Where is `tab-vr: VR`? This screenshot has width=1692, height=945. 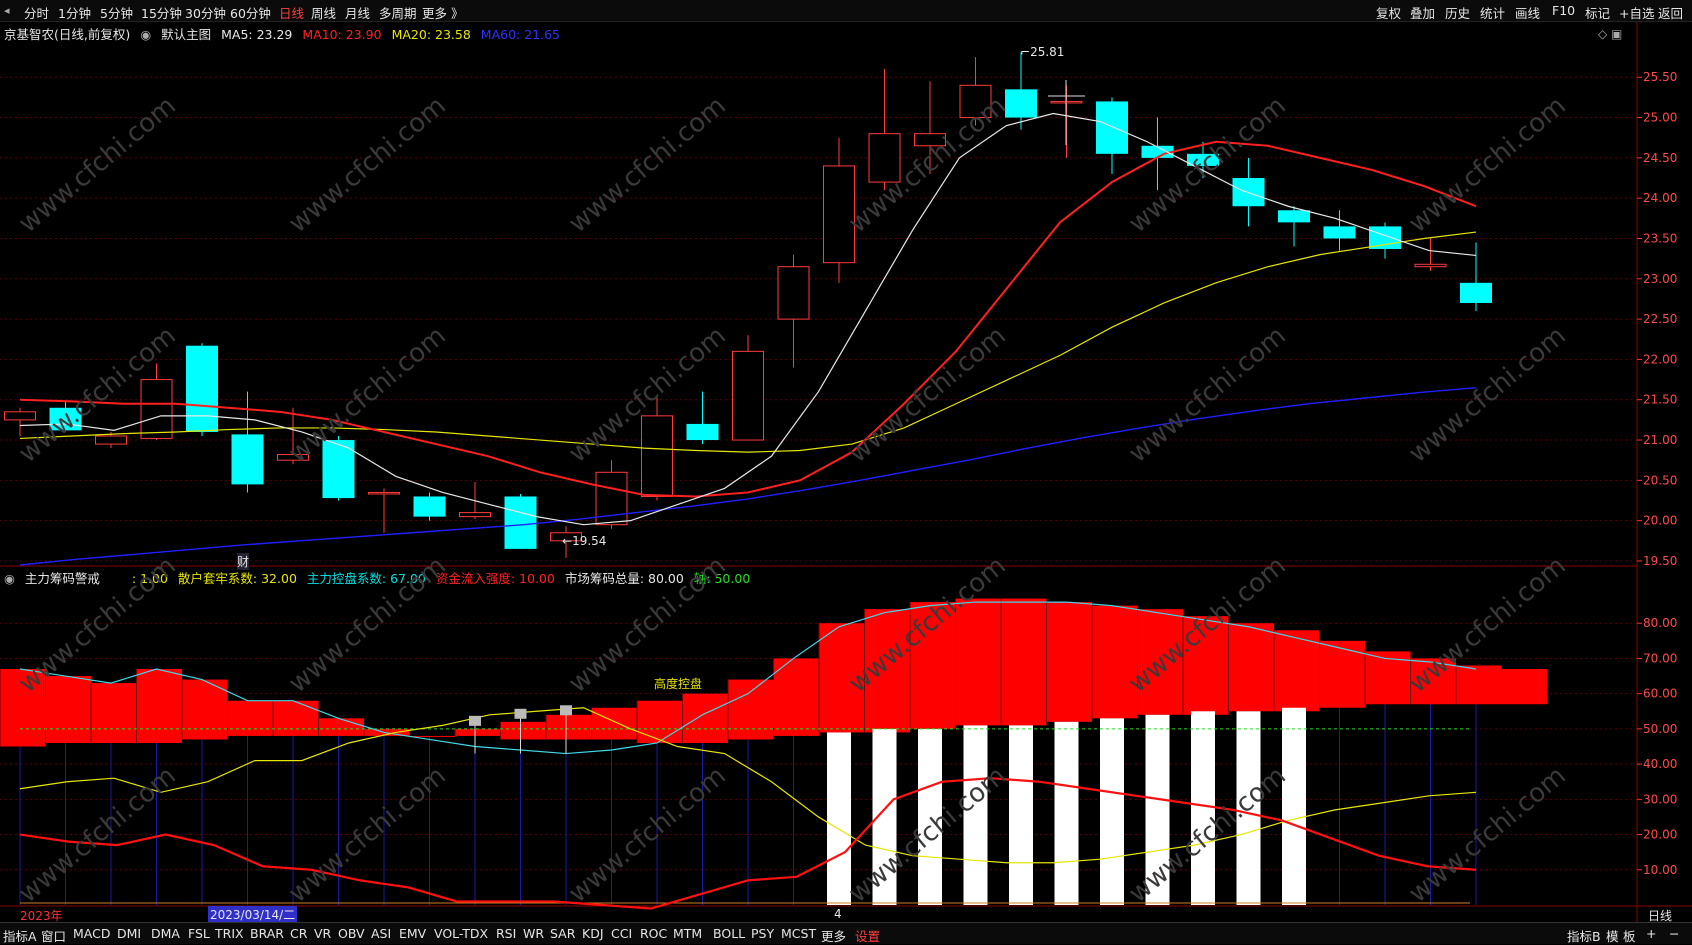 tab-vr: VR is located at coordinates (323, 933).